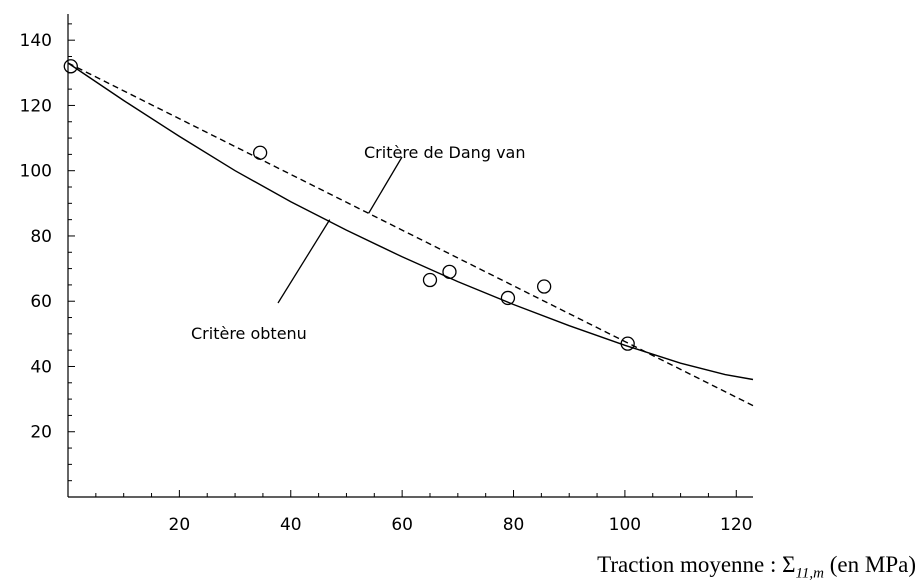 The height and width of the screenshot is (588, 920). I want to click on y-tick-label: 40, so click(41, 367).